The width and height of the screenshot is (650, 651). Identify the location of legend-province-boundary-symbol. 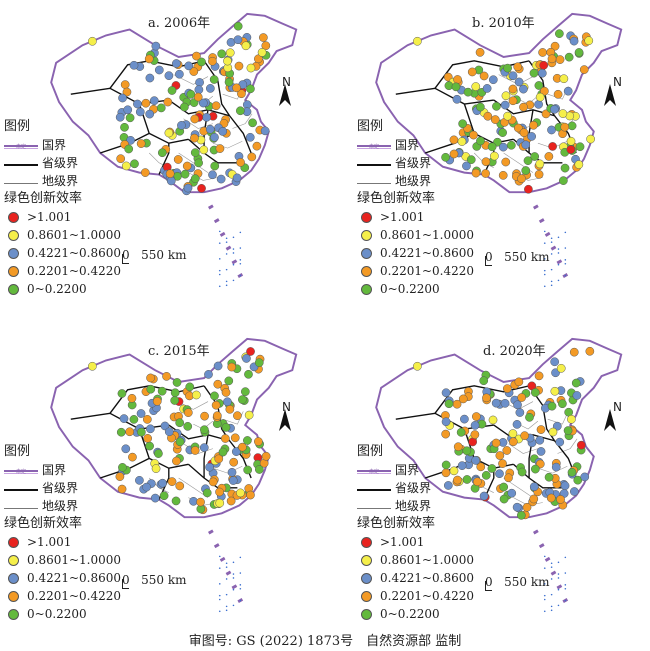
(21, 490).